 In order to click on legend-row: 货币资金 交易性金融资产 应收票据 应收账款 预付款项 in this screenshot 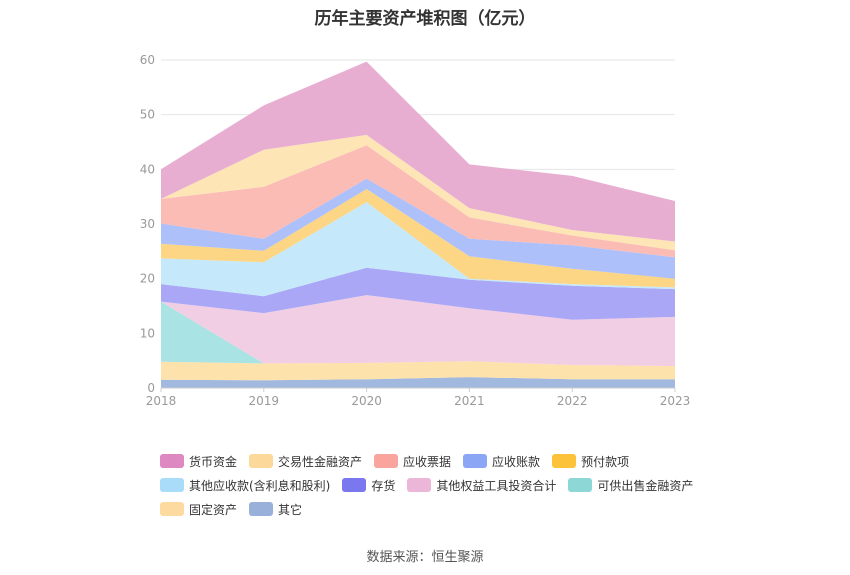, I will do `click(440, 461)`.